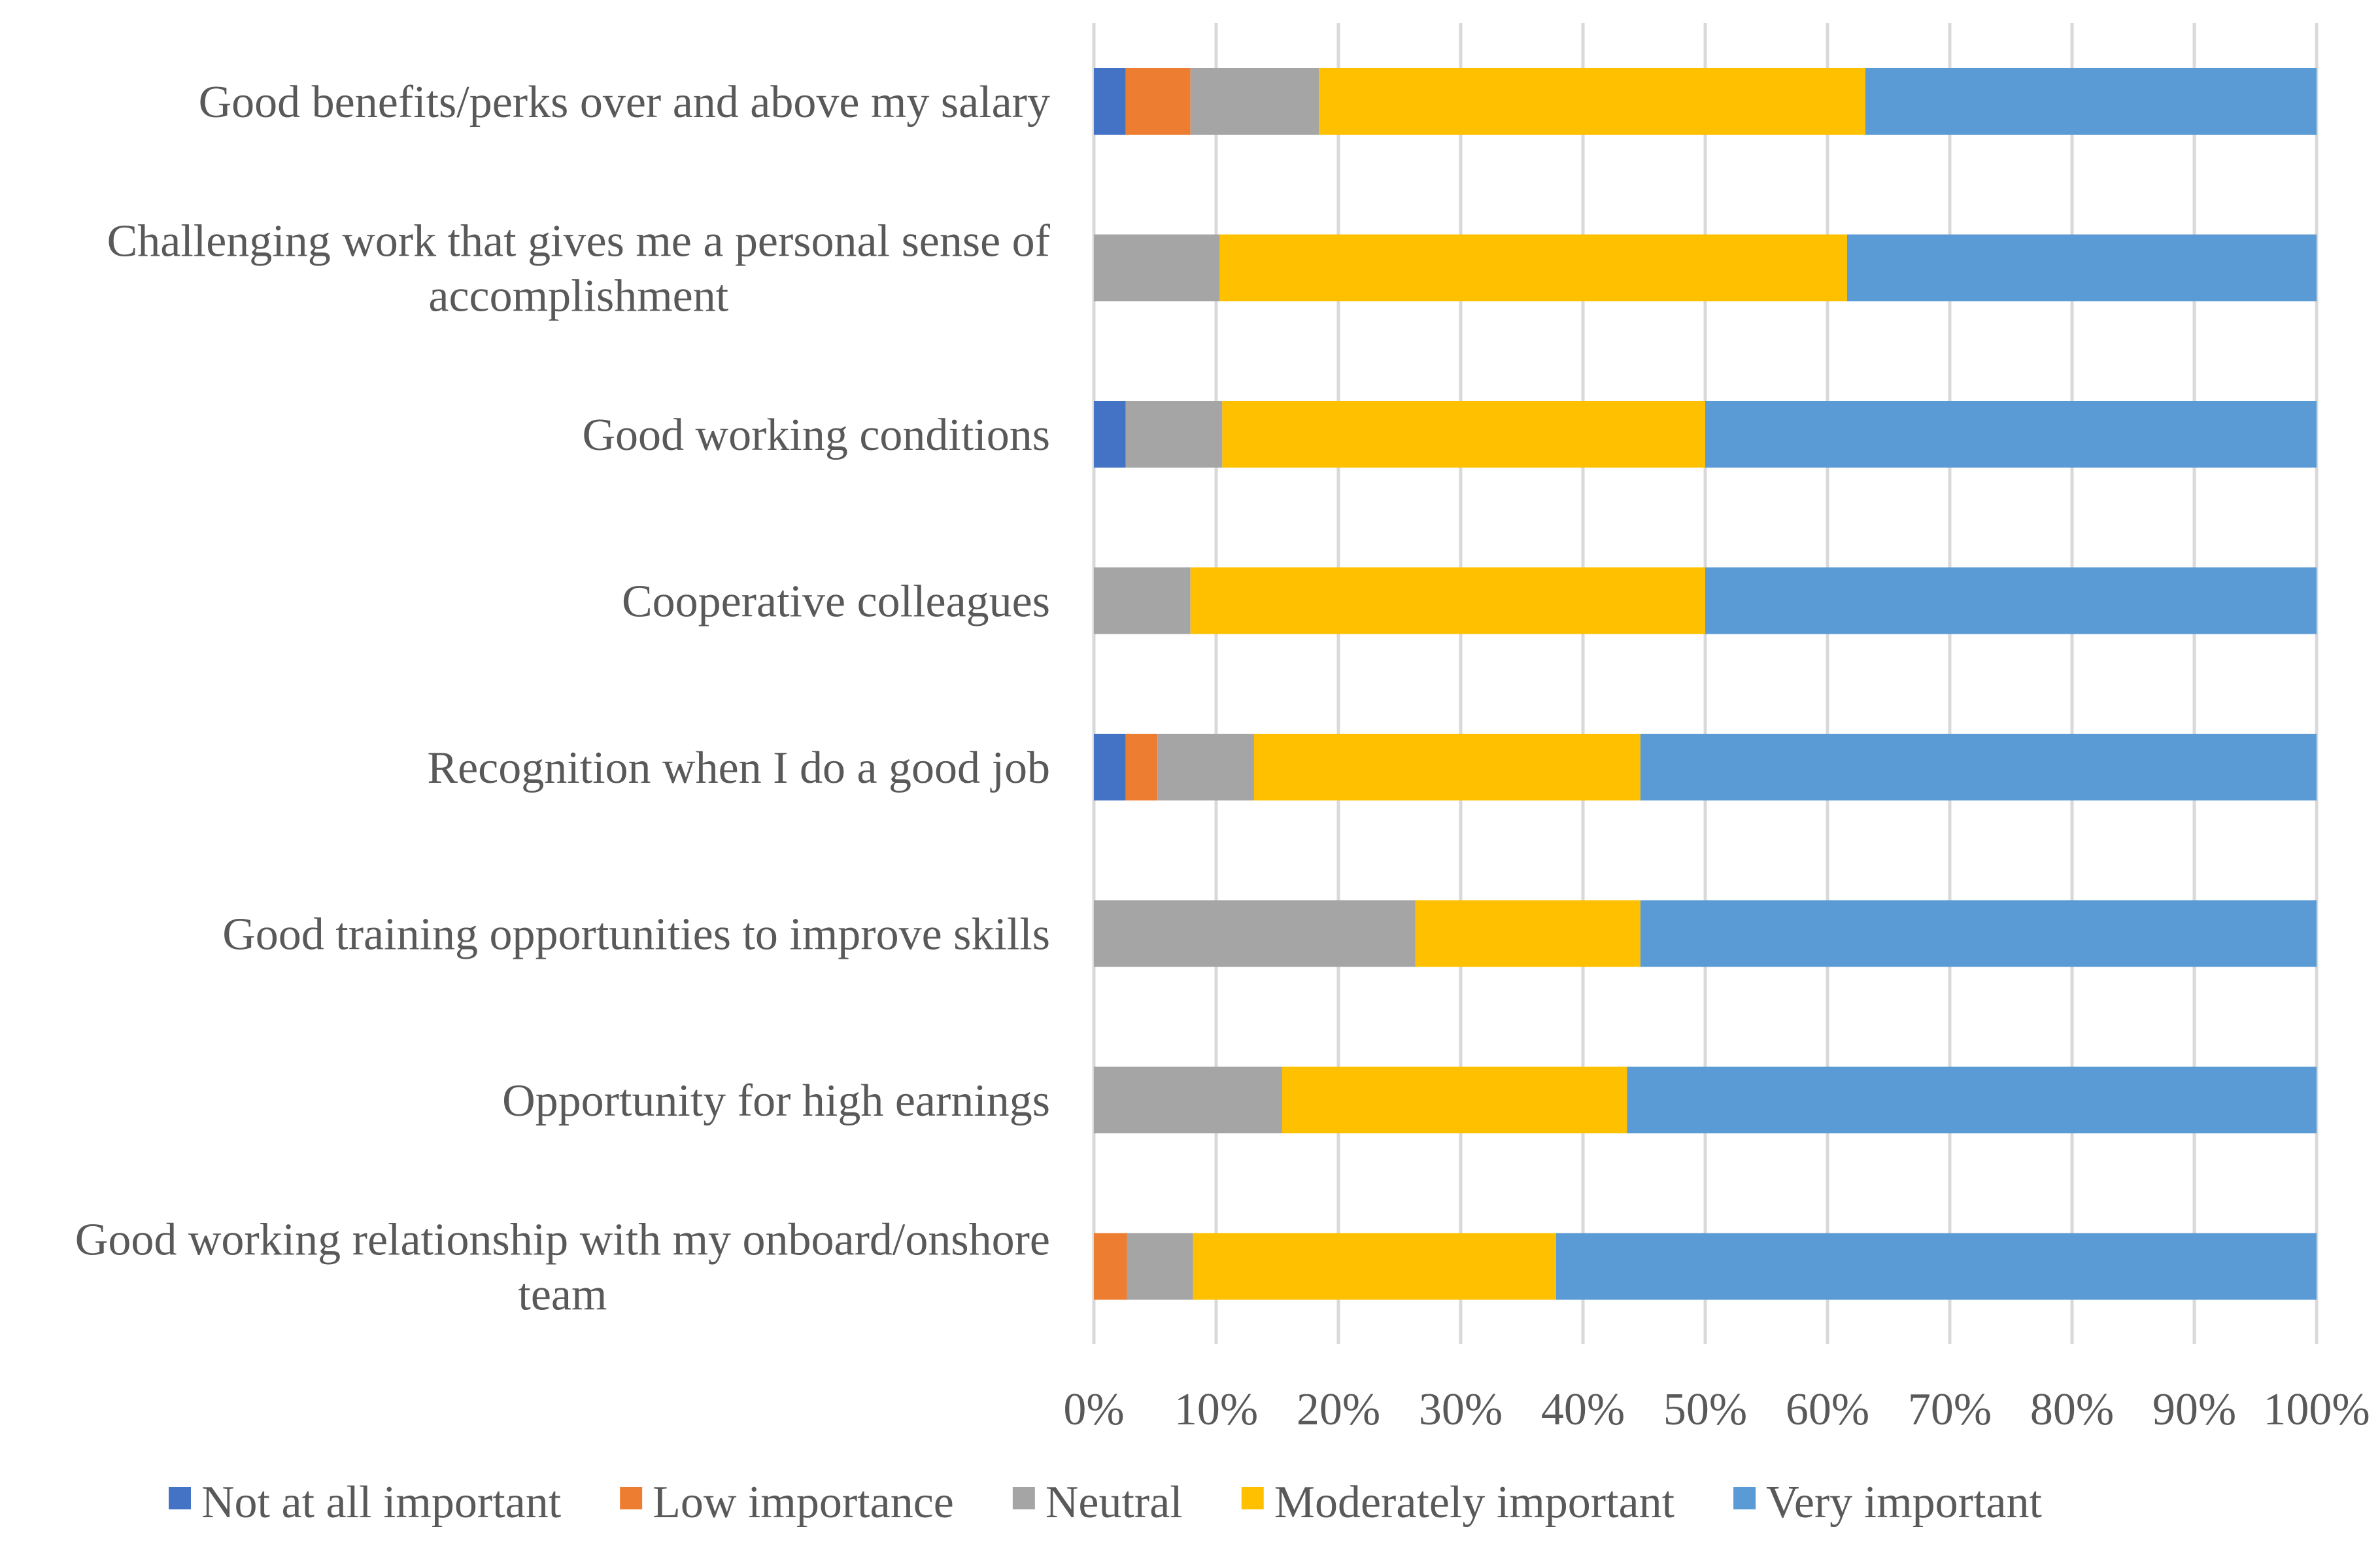 The width and height of the screenshot is (2380, 1546). What do you see at coordinates (836, 602) in the screenshot?
I see `category-label: Cooperative colleagues` at bounding box center [836, 602].